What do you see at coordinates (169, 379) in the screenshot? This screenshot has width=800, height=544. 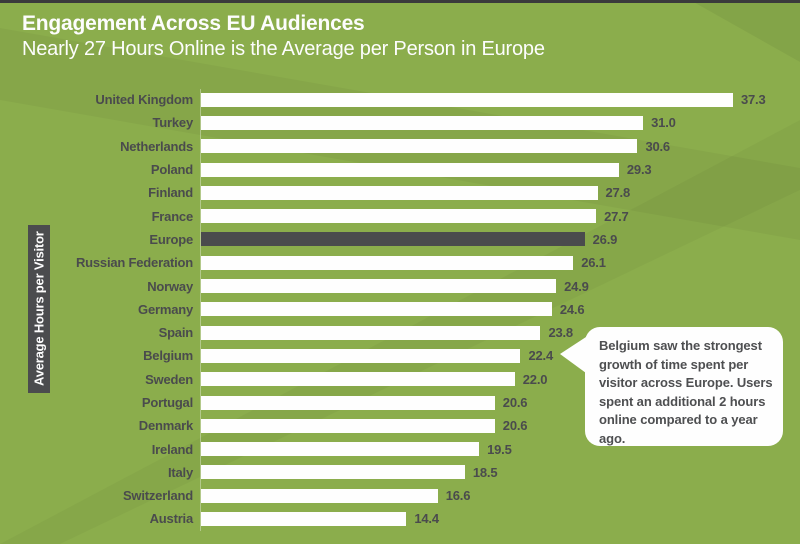 I see `category-label: Sweden` at bounding box center [169, 379].